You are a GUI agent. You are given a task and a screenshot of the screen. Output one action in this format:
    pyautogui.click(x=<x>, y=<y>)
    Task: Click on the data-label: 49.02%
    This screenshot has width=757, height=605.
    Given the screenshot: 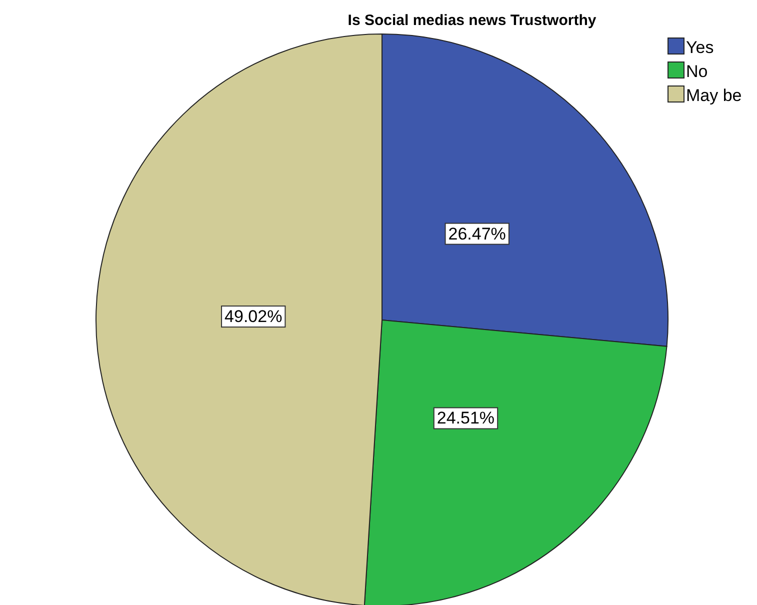 What is the action you would take?
    pyautogui.click(x=253, y=316)
    